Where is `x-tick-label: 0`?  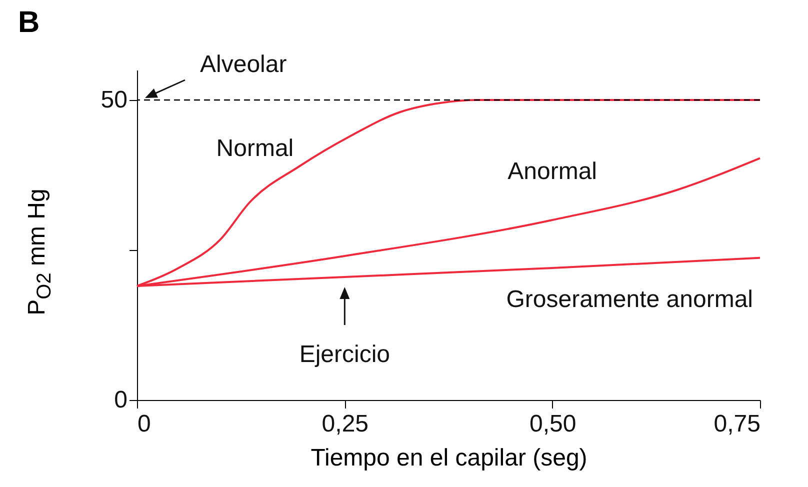
x-tick-label: 0 is located at coordinates (144, 424).